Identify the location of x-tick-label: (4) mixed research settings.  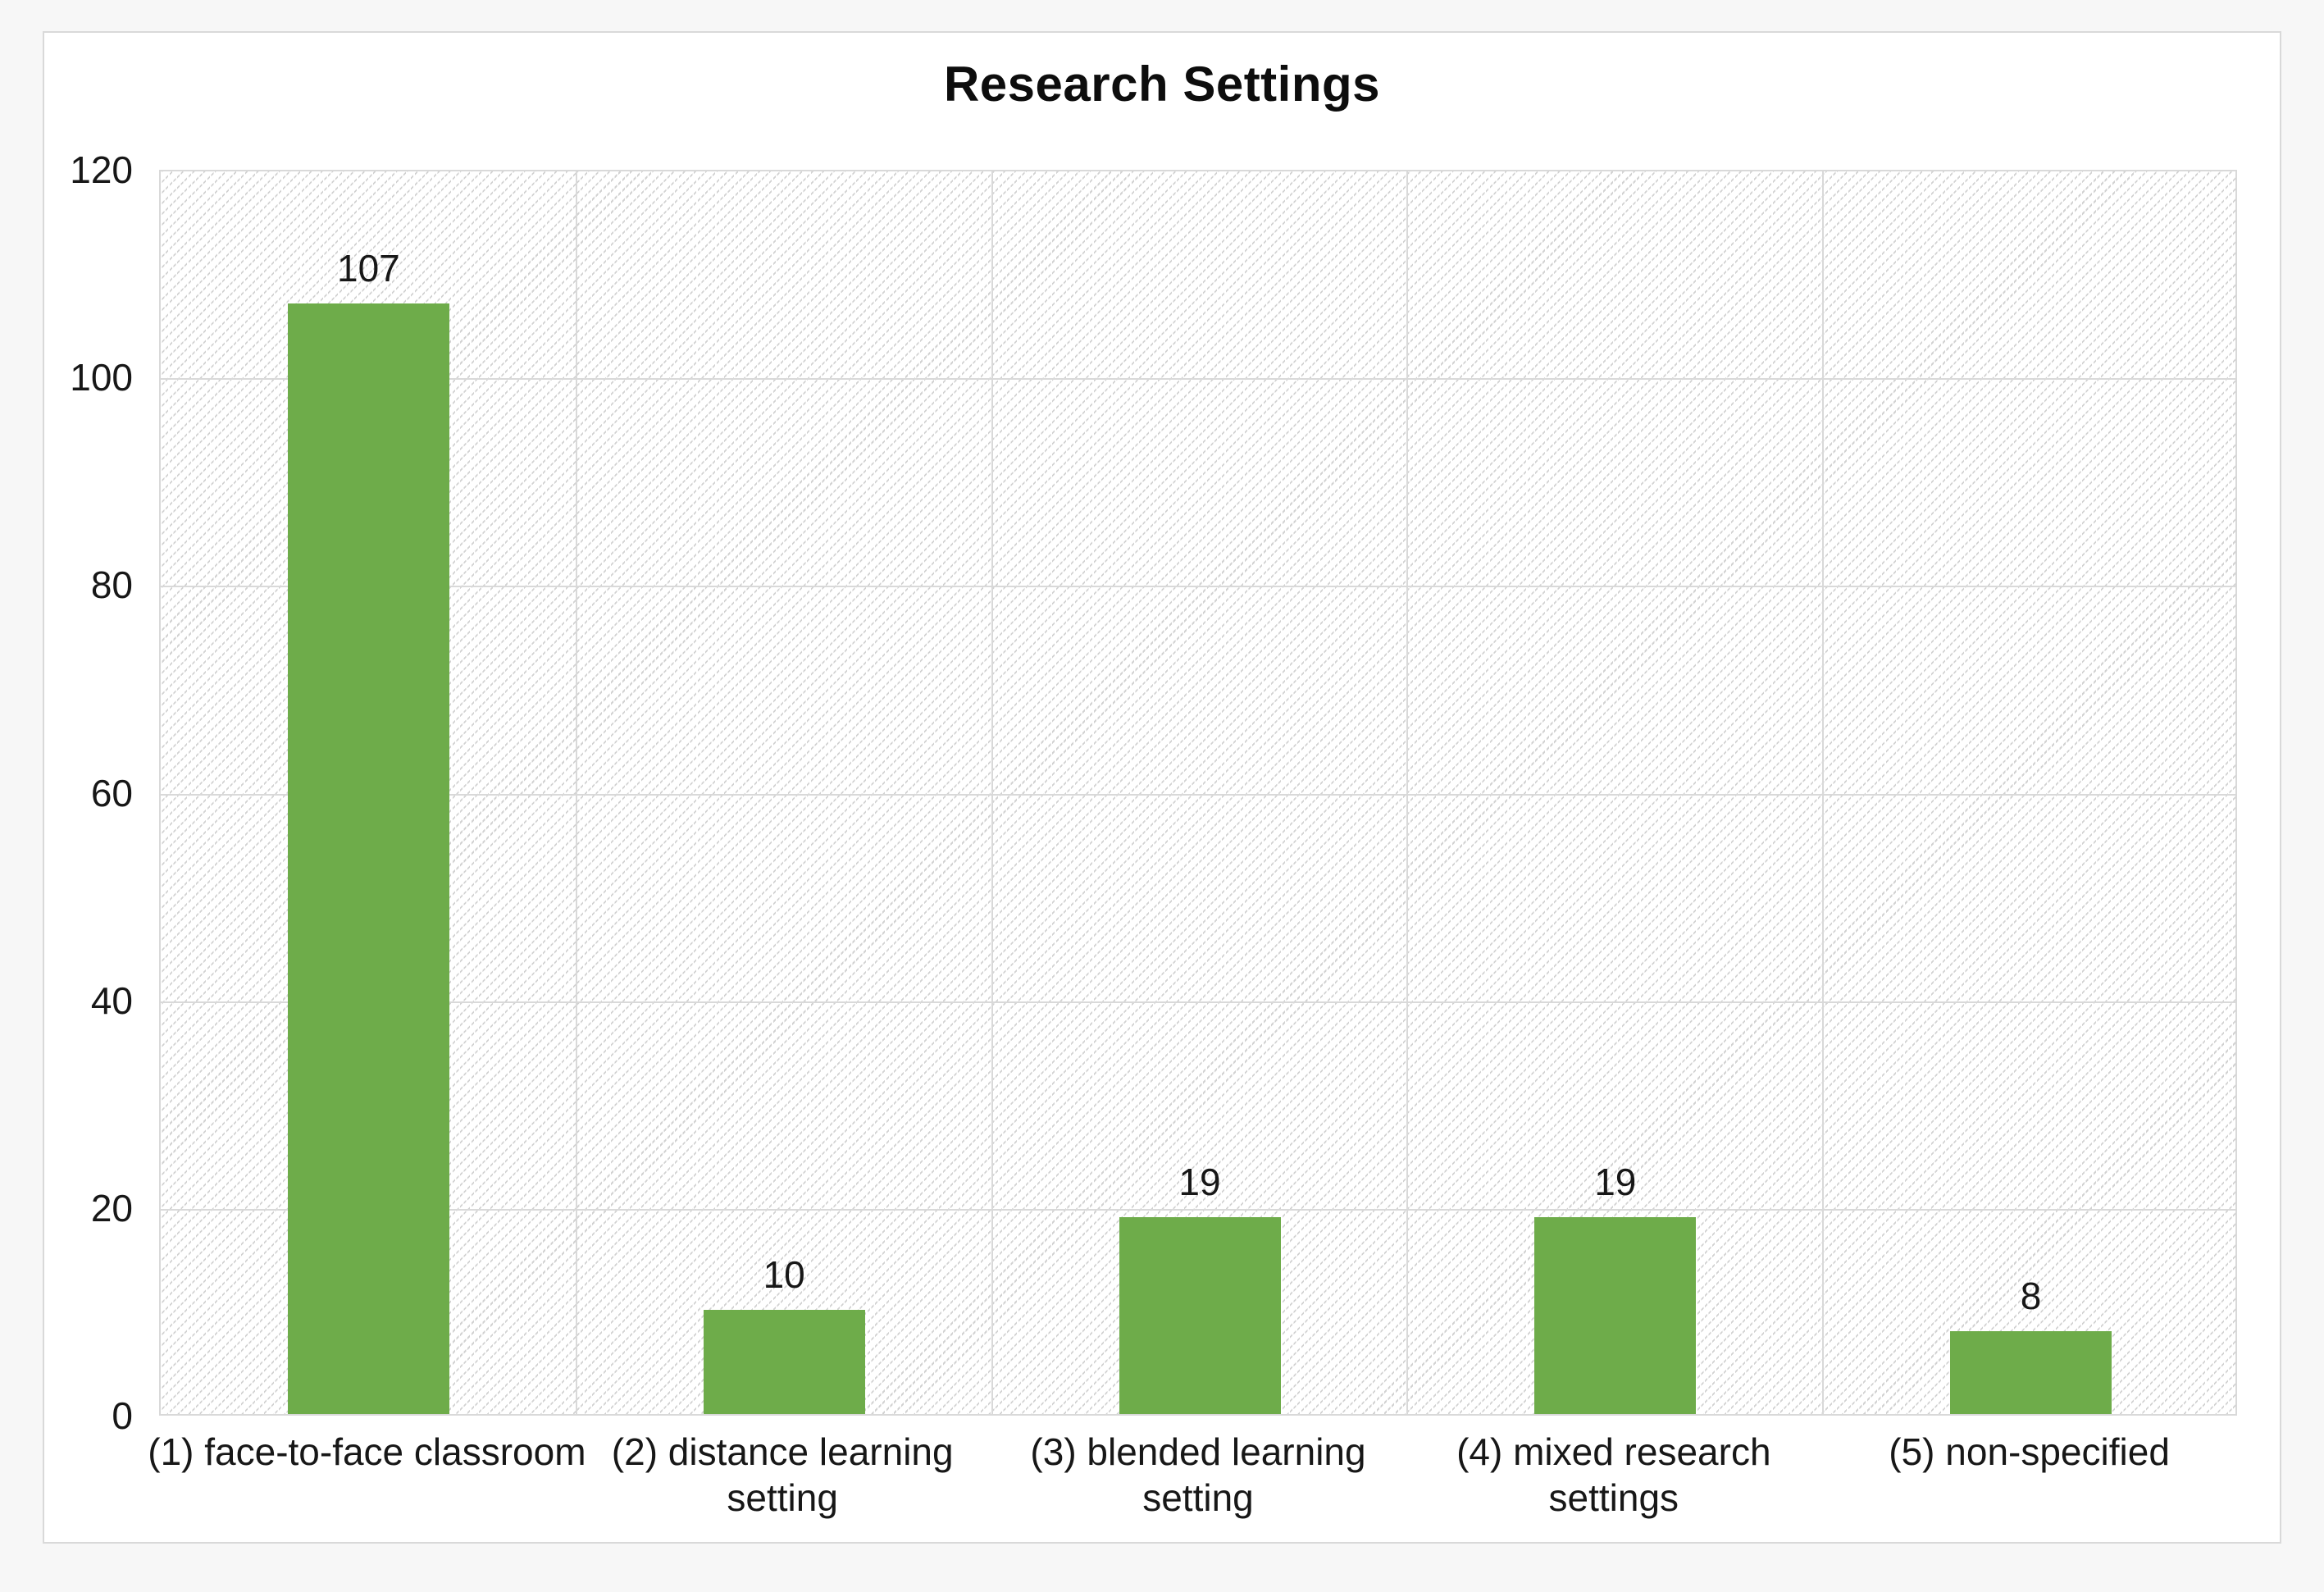
(1613, 1475).